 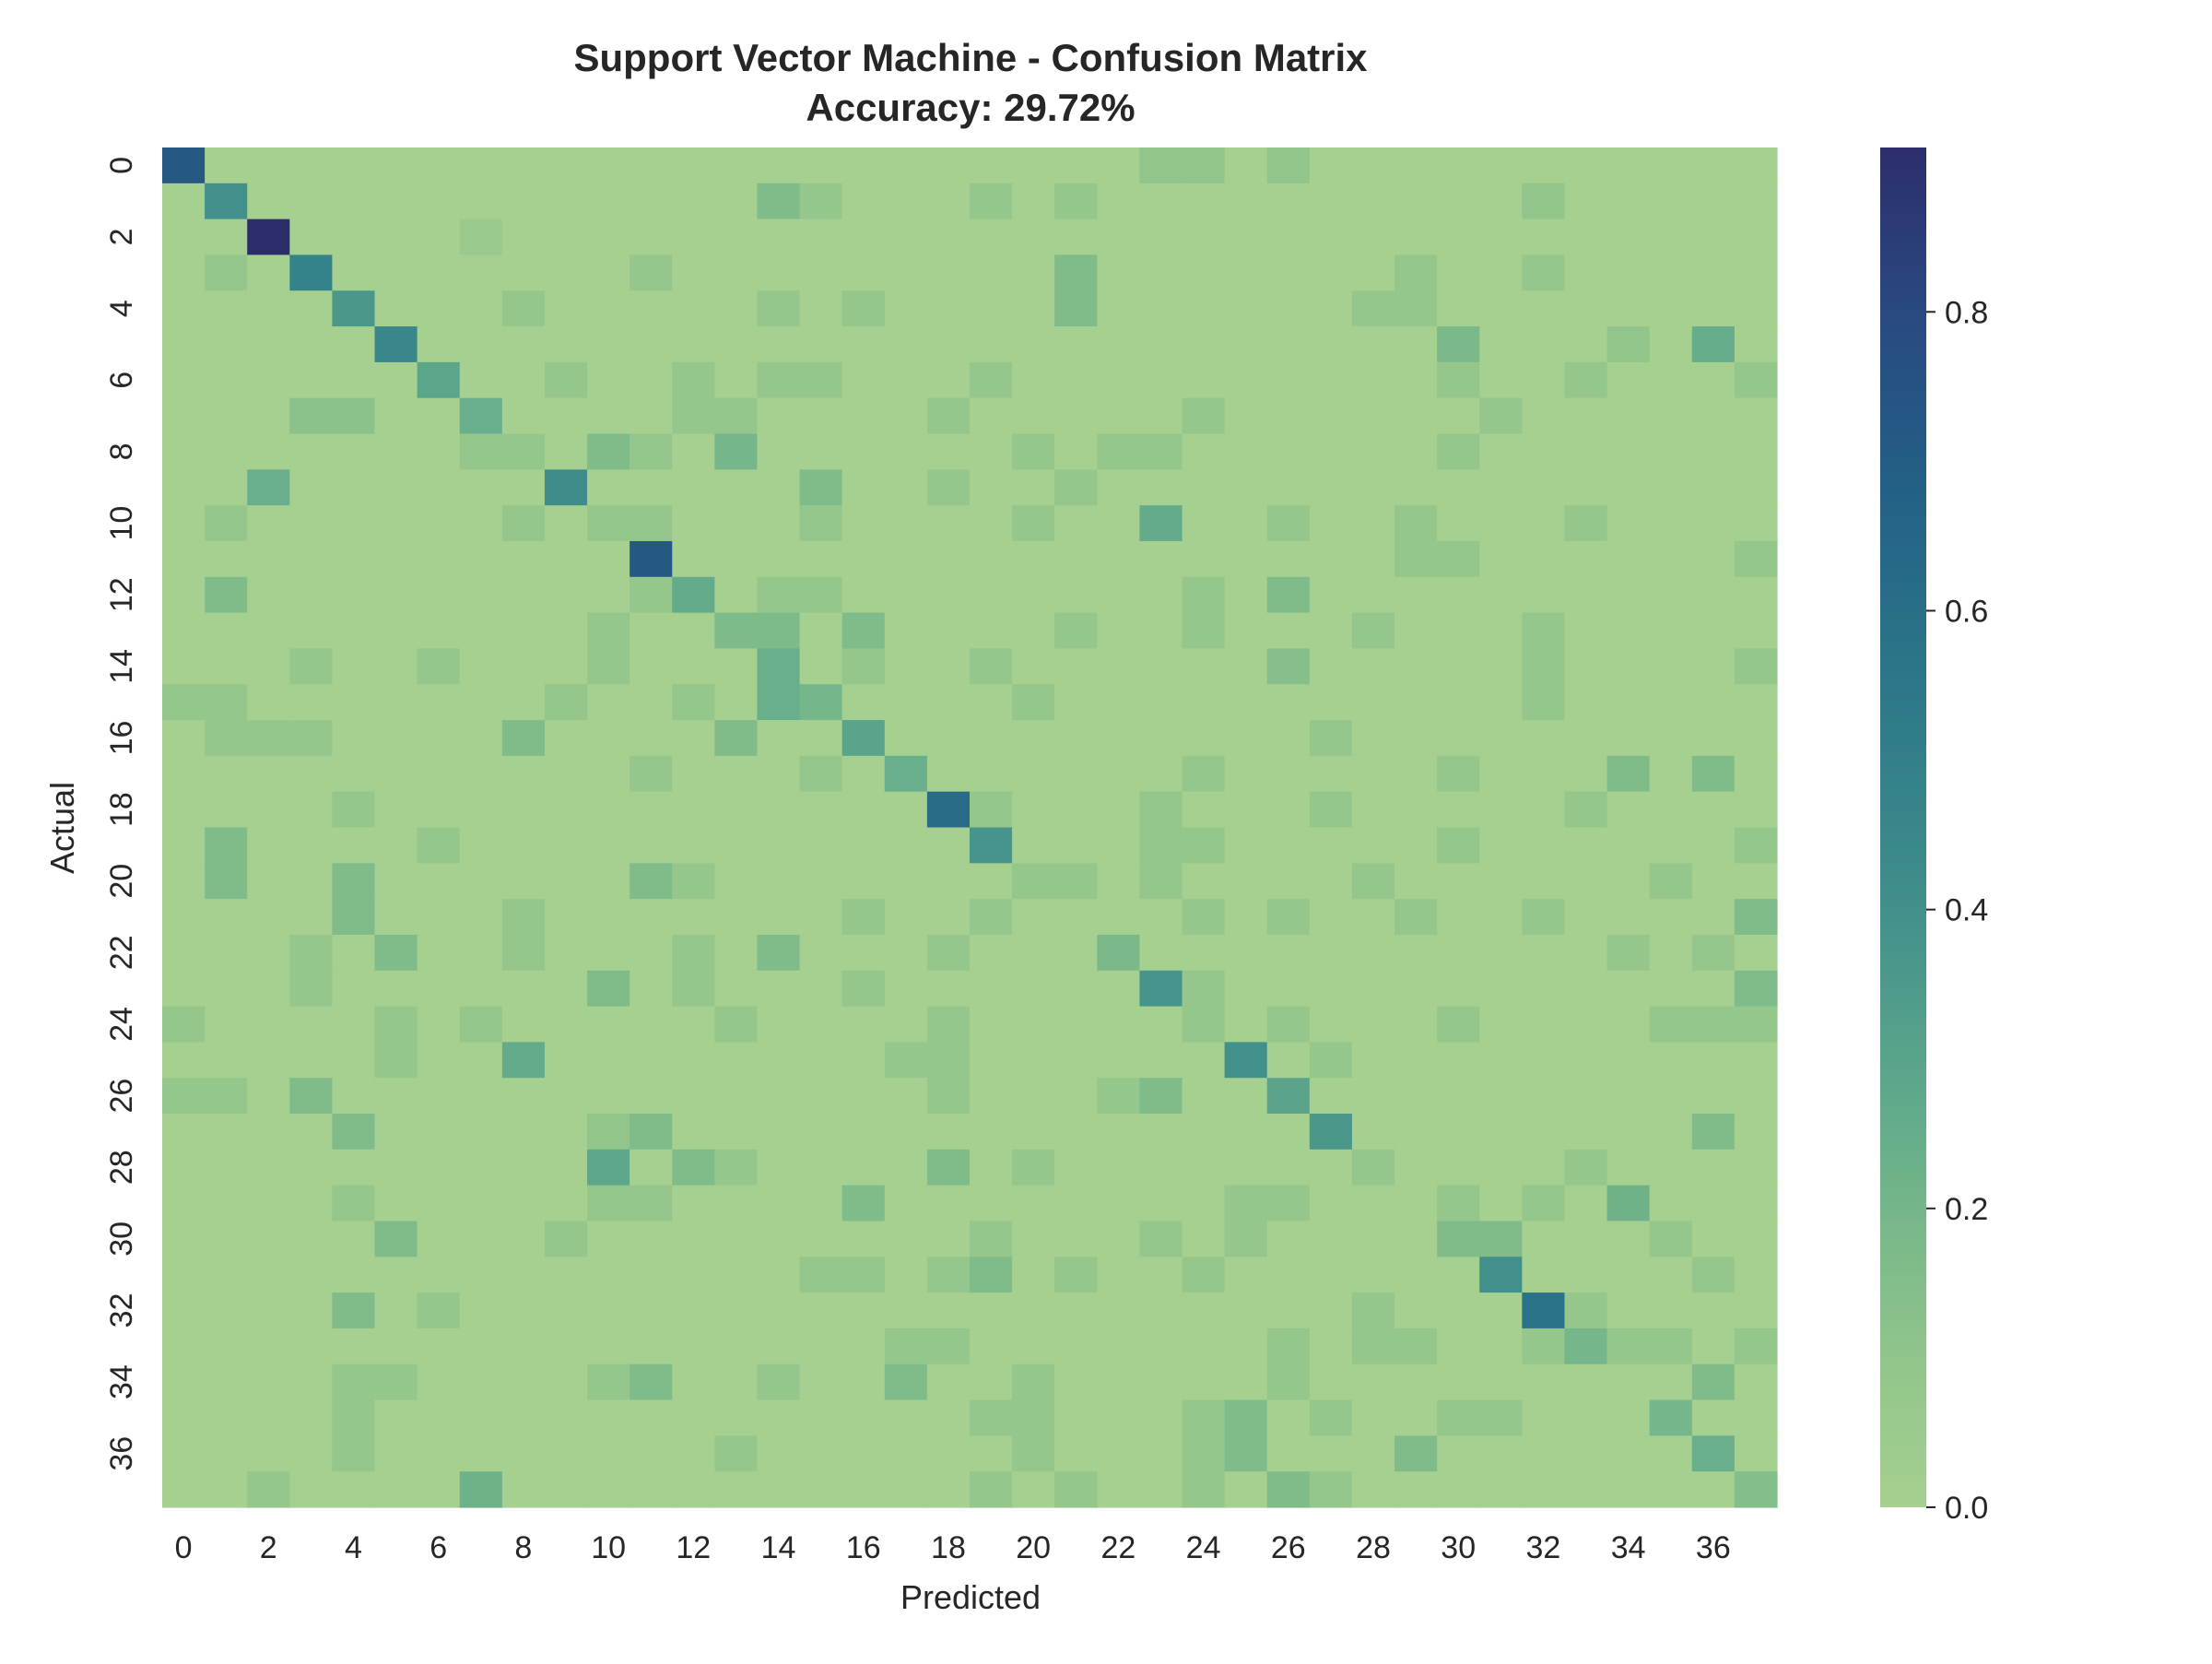 What do you see at coordinates (121, 1024) in the screenshot?
I see `y-tick-label: 24` at bounding box center [121, 1024].